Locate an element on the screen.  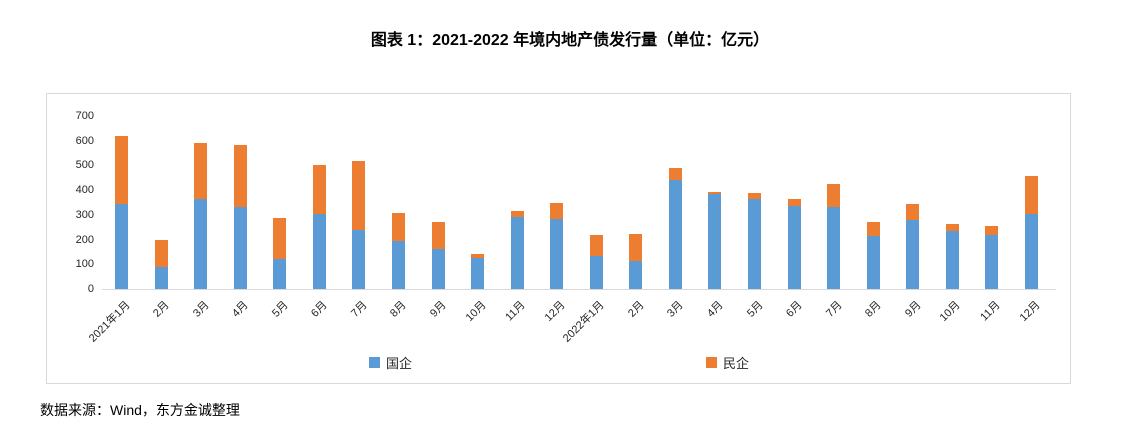
legend-item-民企: 民企 is located at coordinates (727, 362).